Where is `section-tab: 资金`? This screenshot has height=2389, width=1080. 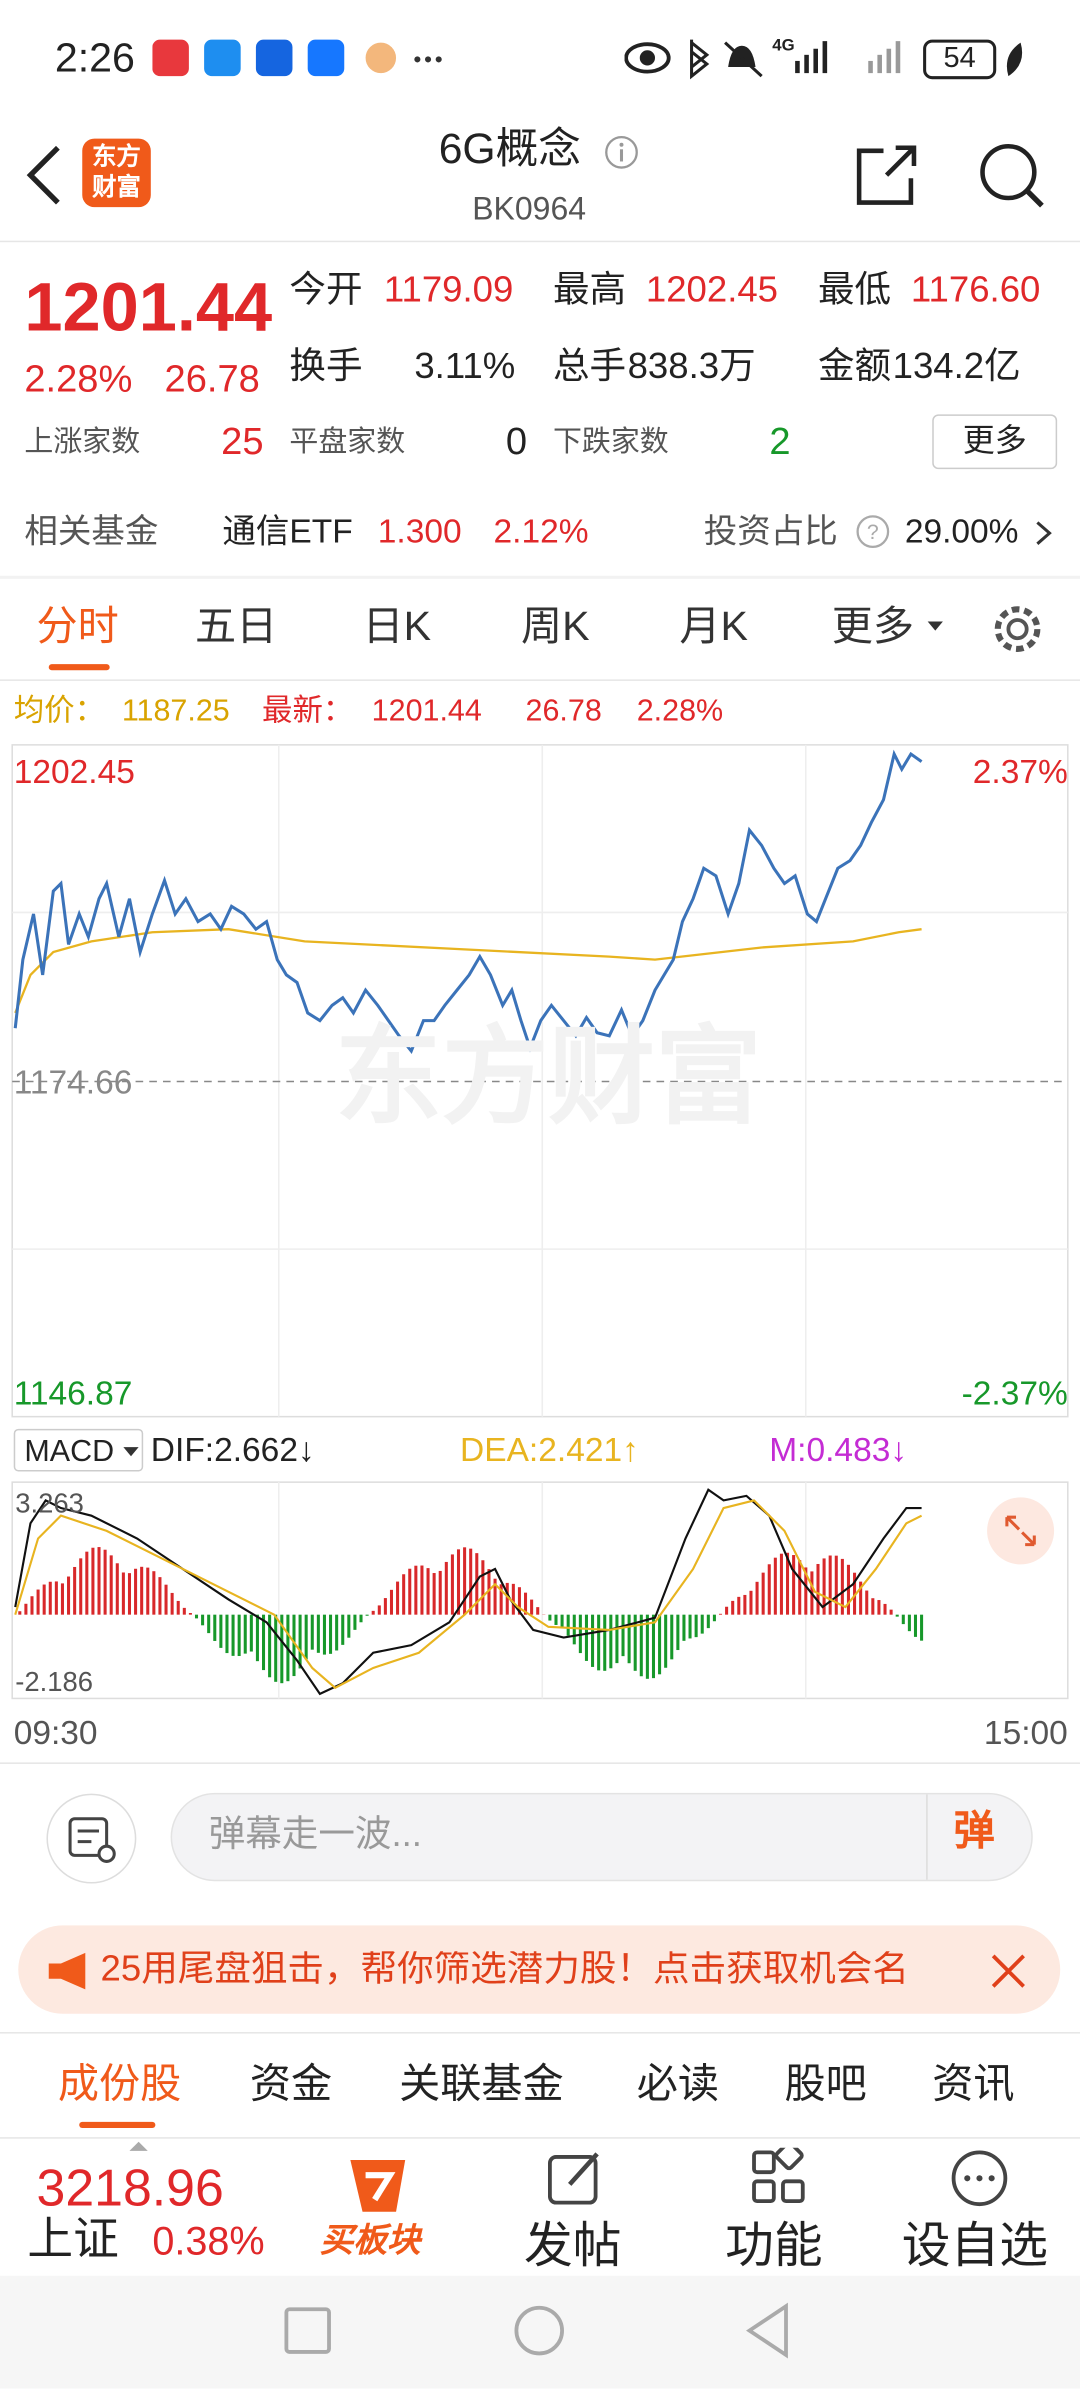 section-tab: 资金 is located at coordinates (291, 2084).